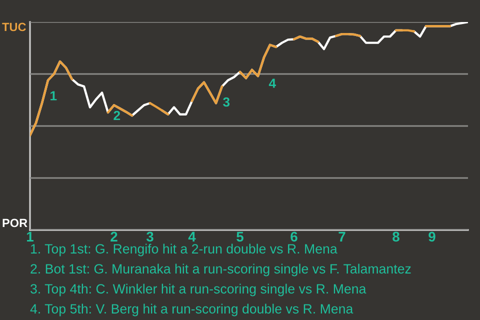  What do you see at coordinates (396, 237) in the screenshot?
I see `x-tick-label: 8` at bounding box center [396, 237].